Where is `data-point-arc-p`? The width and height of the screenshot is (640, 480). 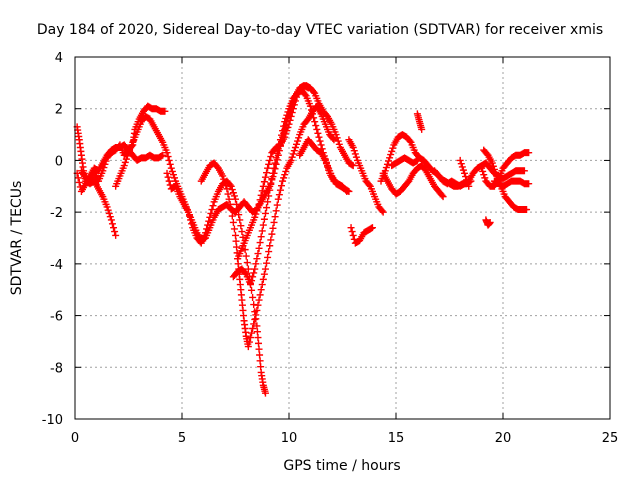 data-point-arc-p is located at coordinates (524, 171).